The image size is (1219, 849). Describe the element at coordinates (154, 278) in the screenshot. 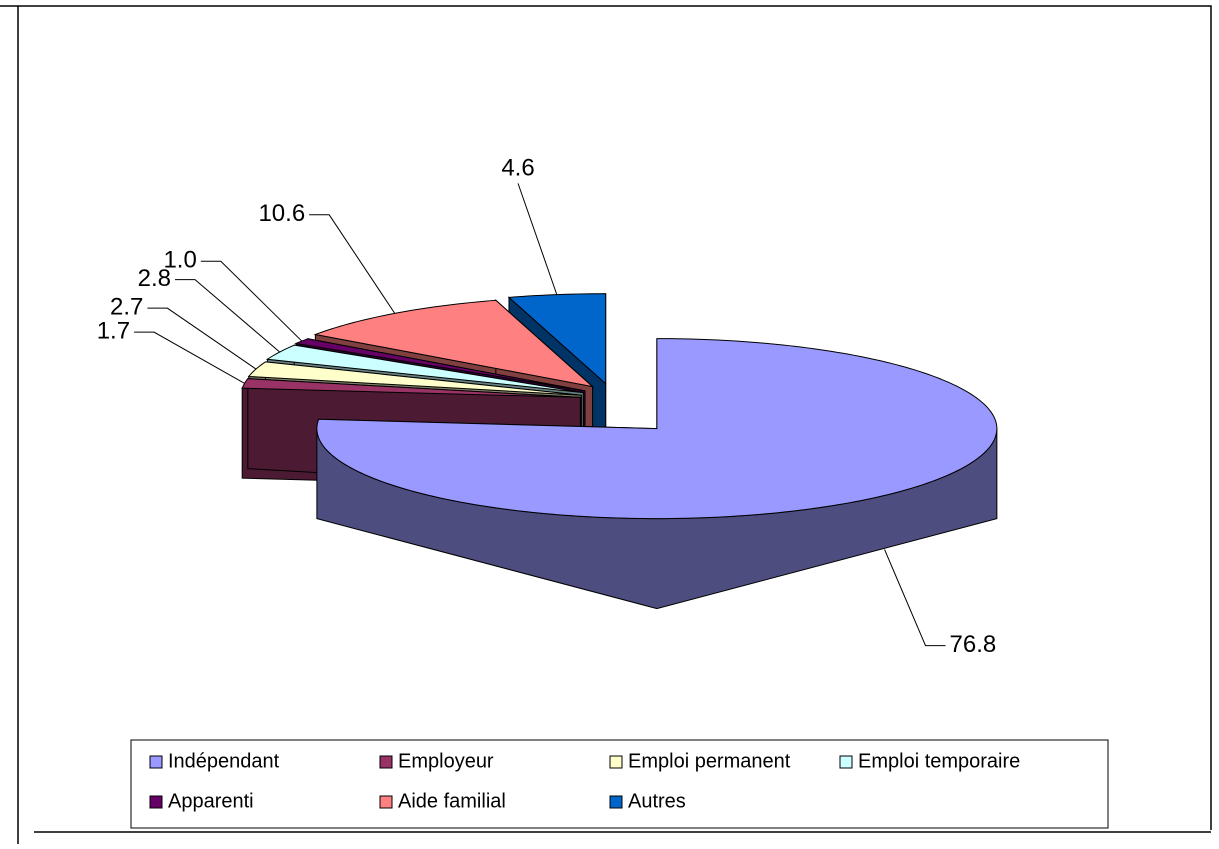

I see `data-label: 2.8` at that location.